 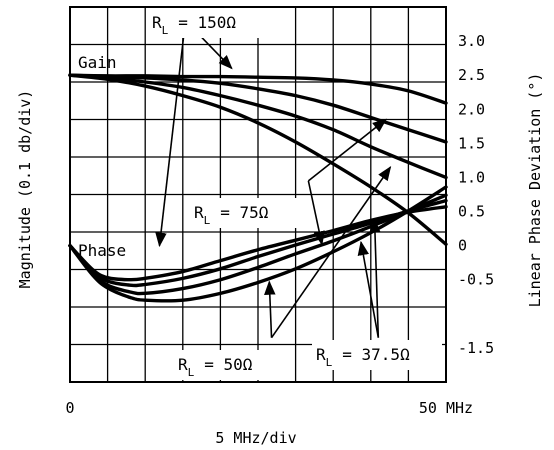 What do you see at coordinates (269, 408) in the screenshot?
I see `x-tick-labels: 0 50 MHz` at bounding box center [269, 408].